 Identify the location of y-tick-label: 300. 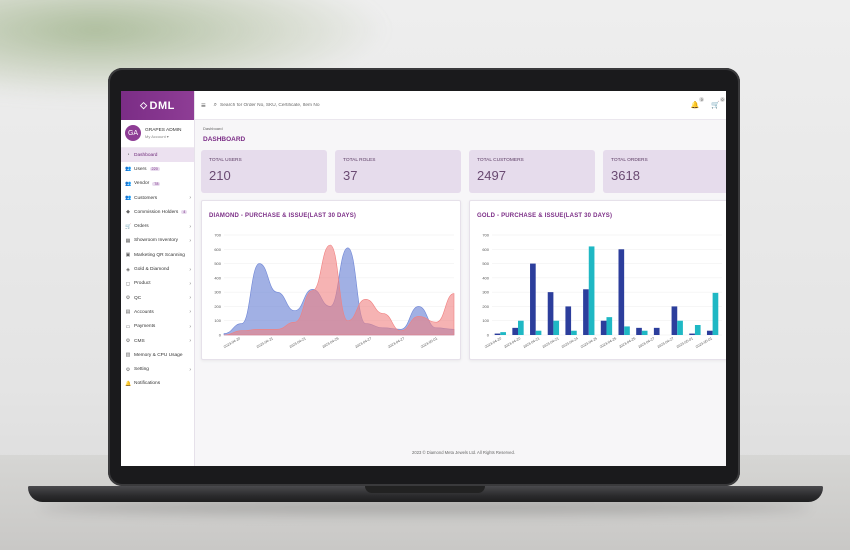
(485, 292).